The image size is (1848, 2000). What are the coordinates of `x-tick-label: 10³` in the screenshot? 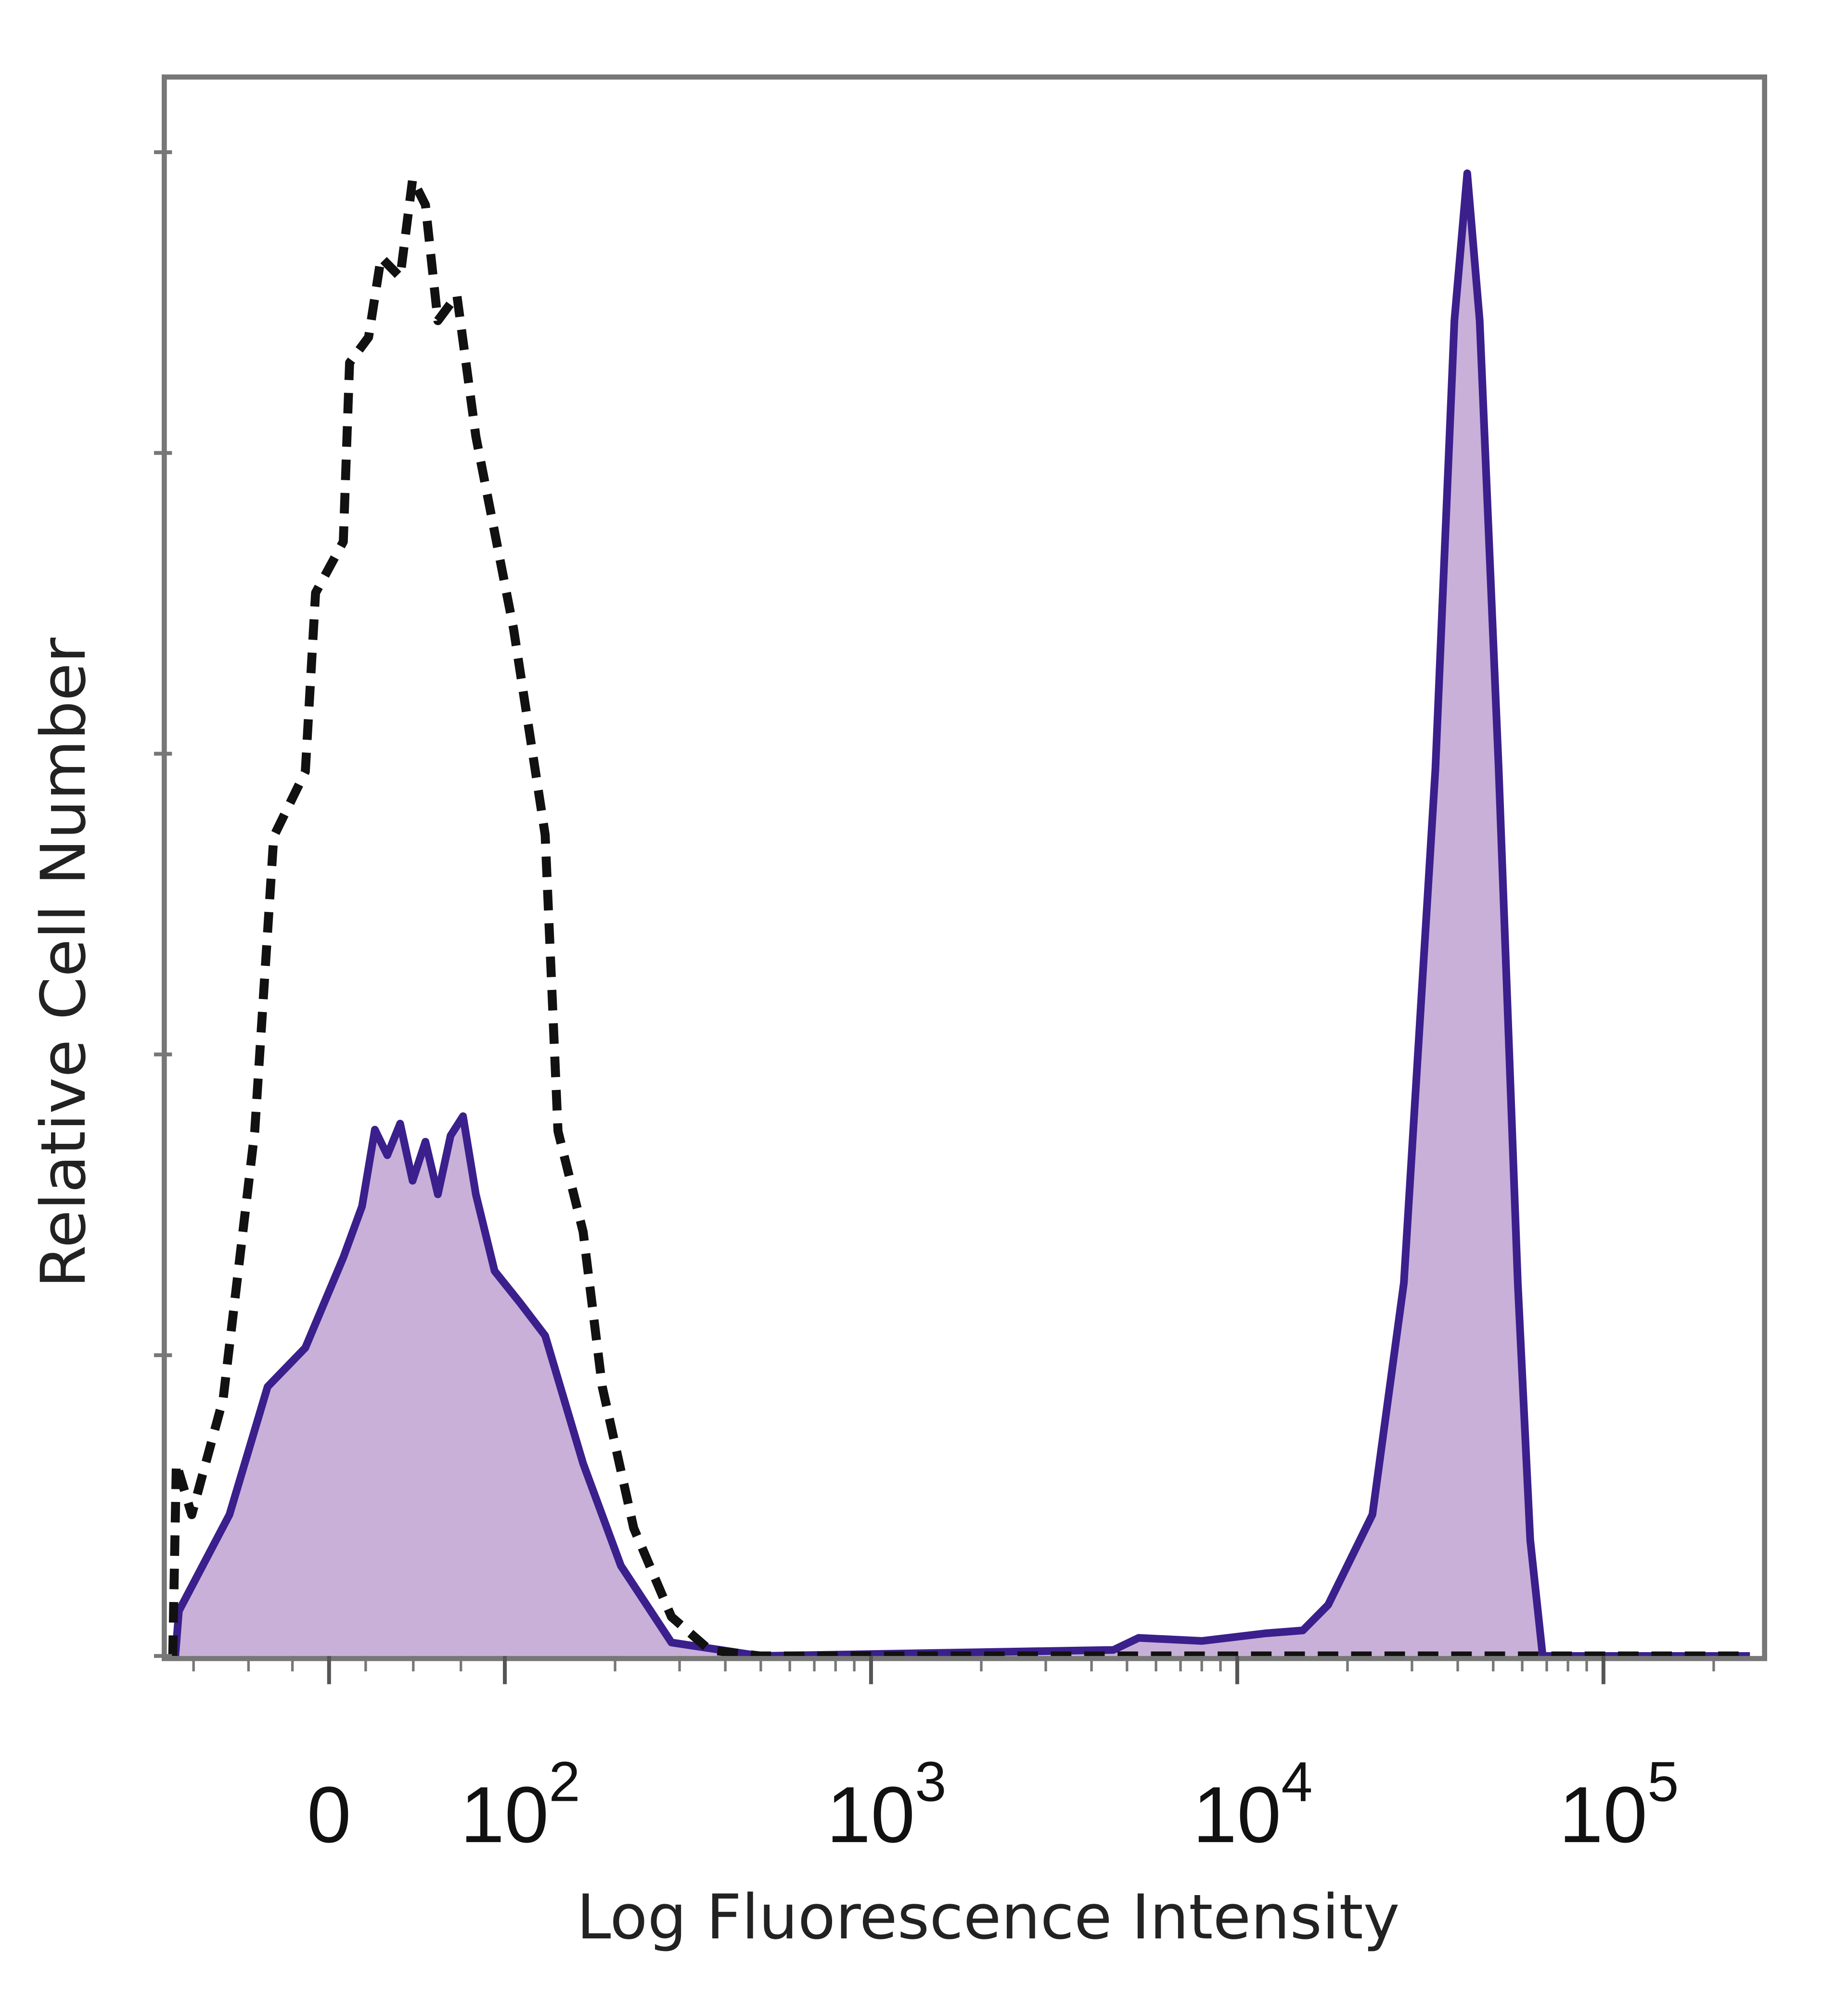 It's located at (886, 1804).